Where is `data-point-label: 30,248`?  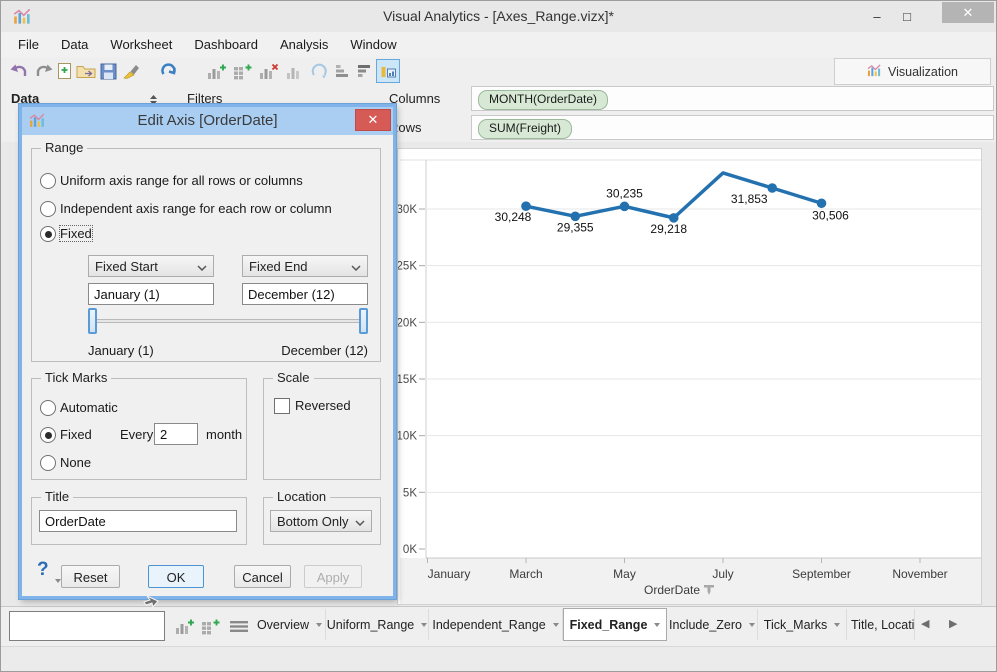
data-point-label: 30,248 is located at coordinates (513, 217).